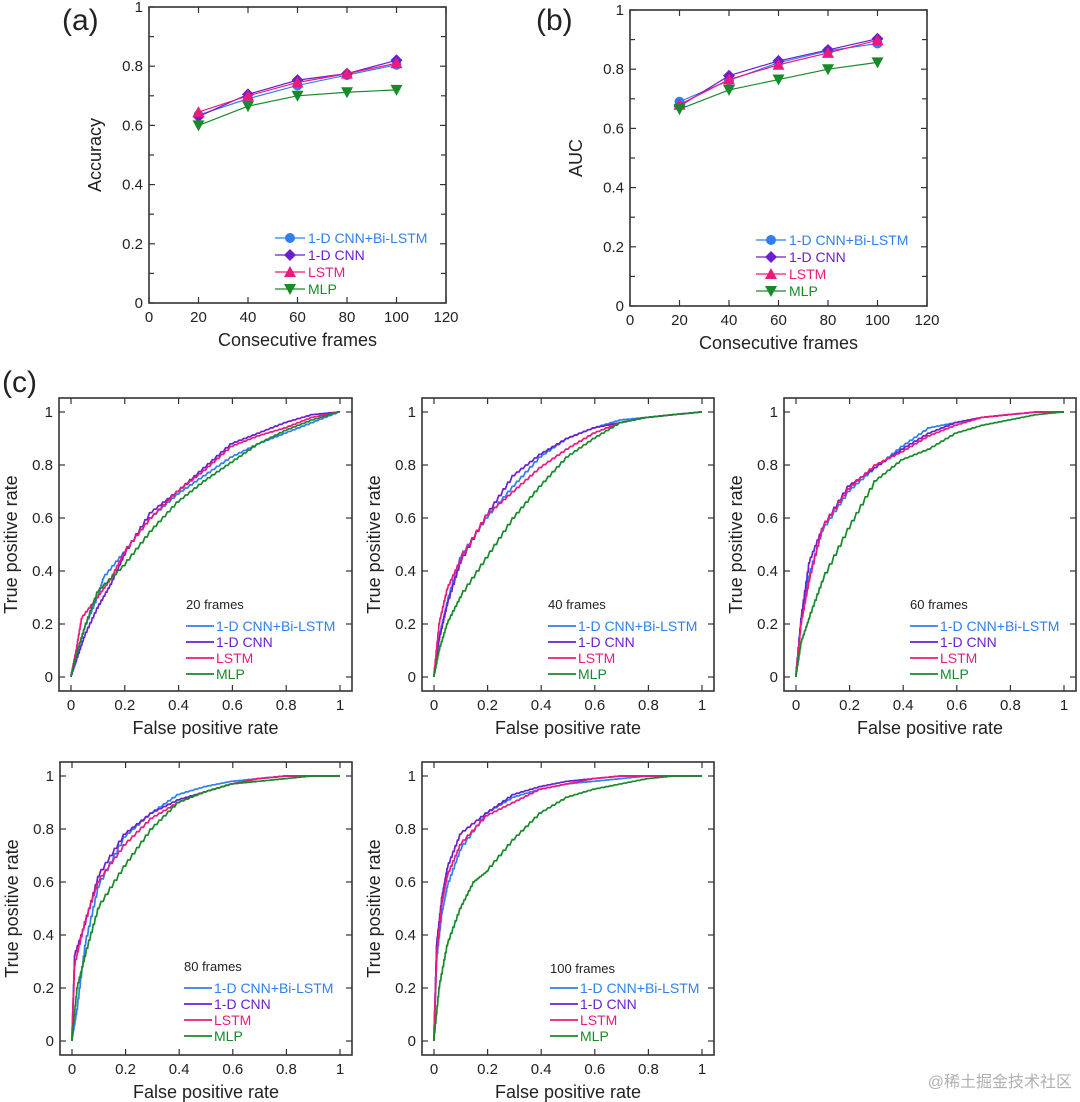 The image size is (1080, 1102). What do you see at coordinates (679, 320) in the screenshot?
I see `x-tick-label: 20` at bounding box center [679, 320].